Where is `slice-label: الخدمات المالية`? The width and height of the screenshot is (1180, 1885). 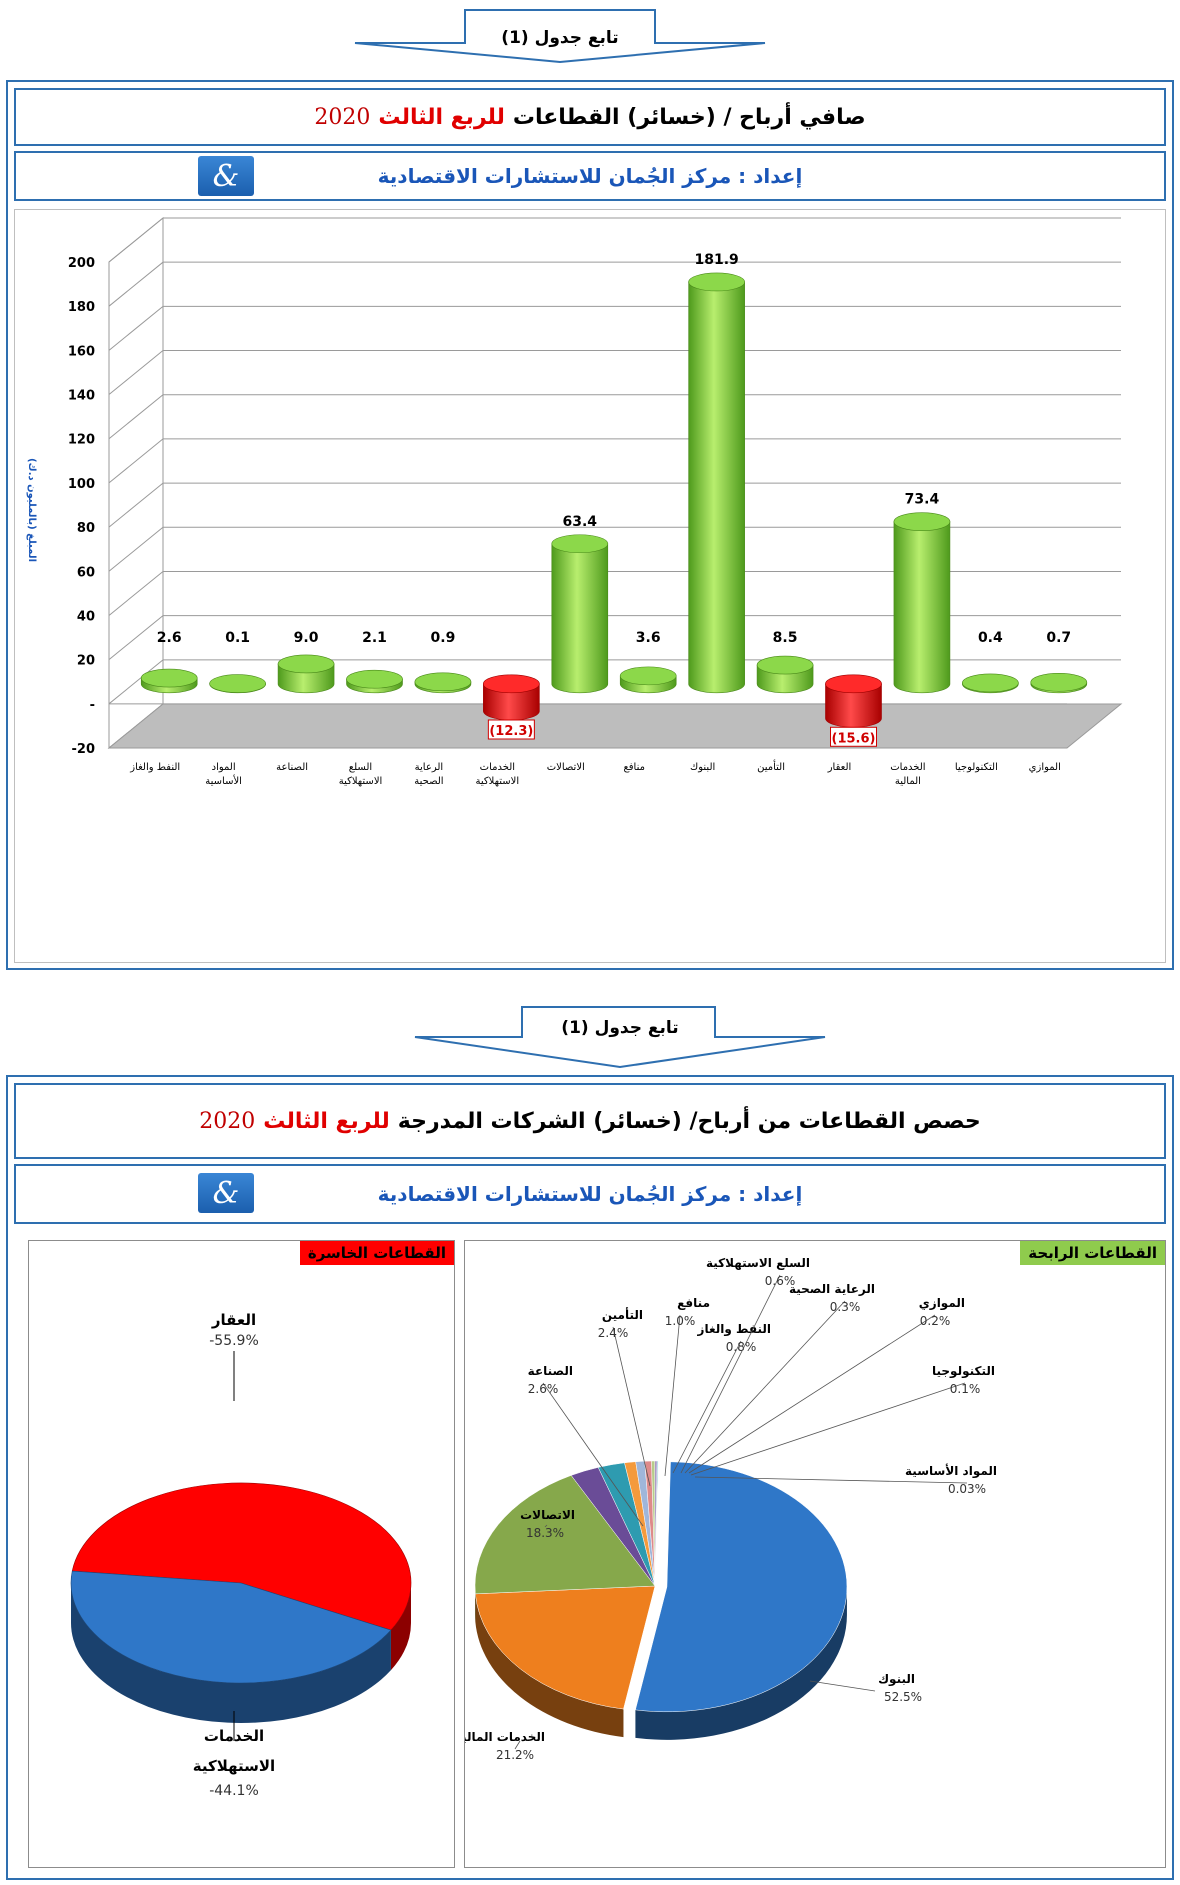
slice-label: الخدمات المالية is located at coordinates (505, 1737).